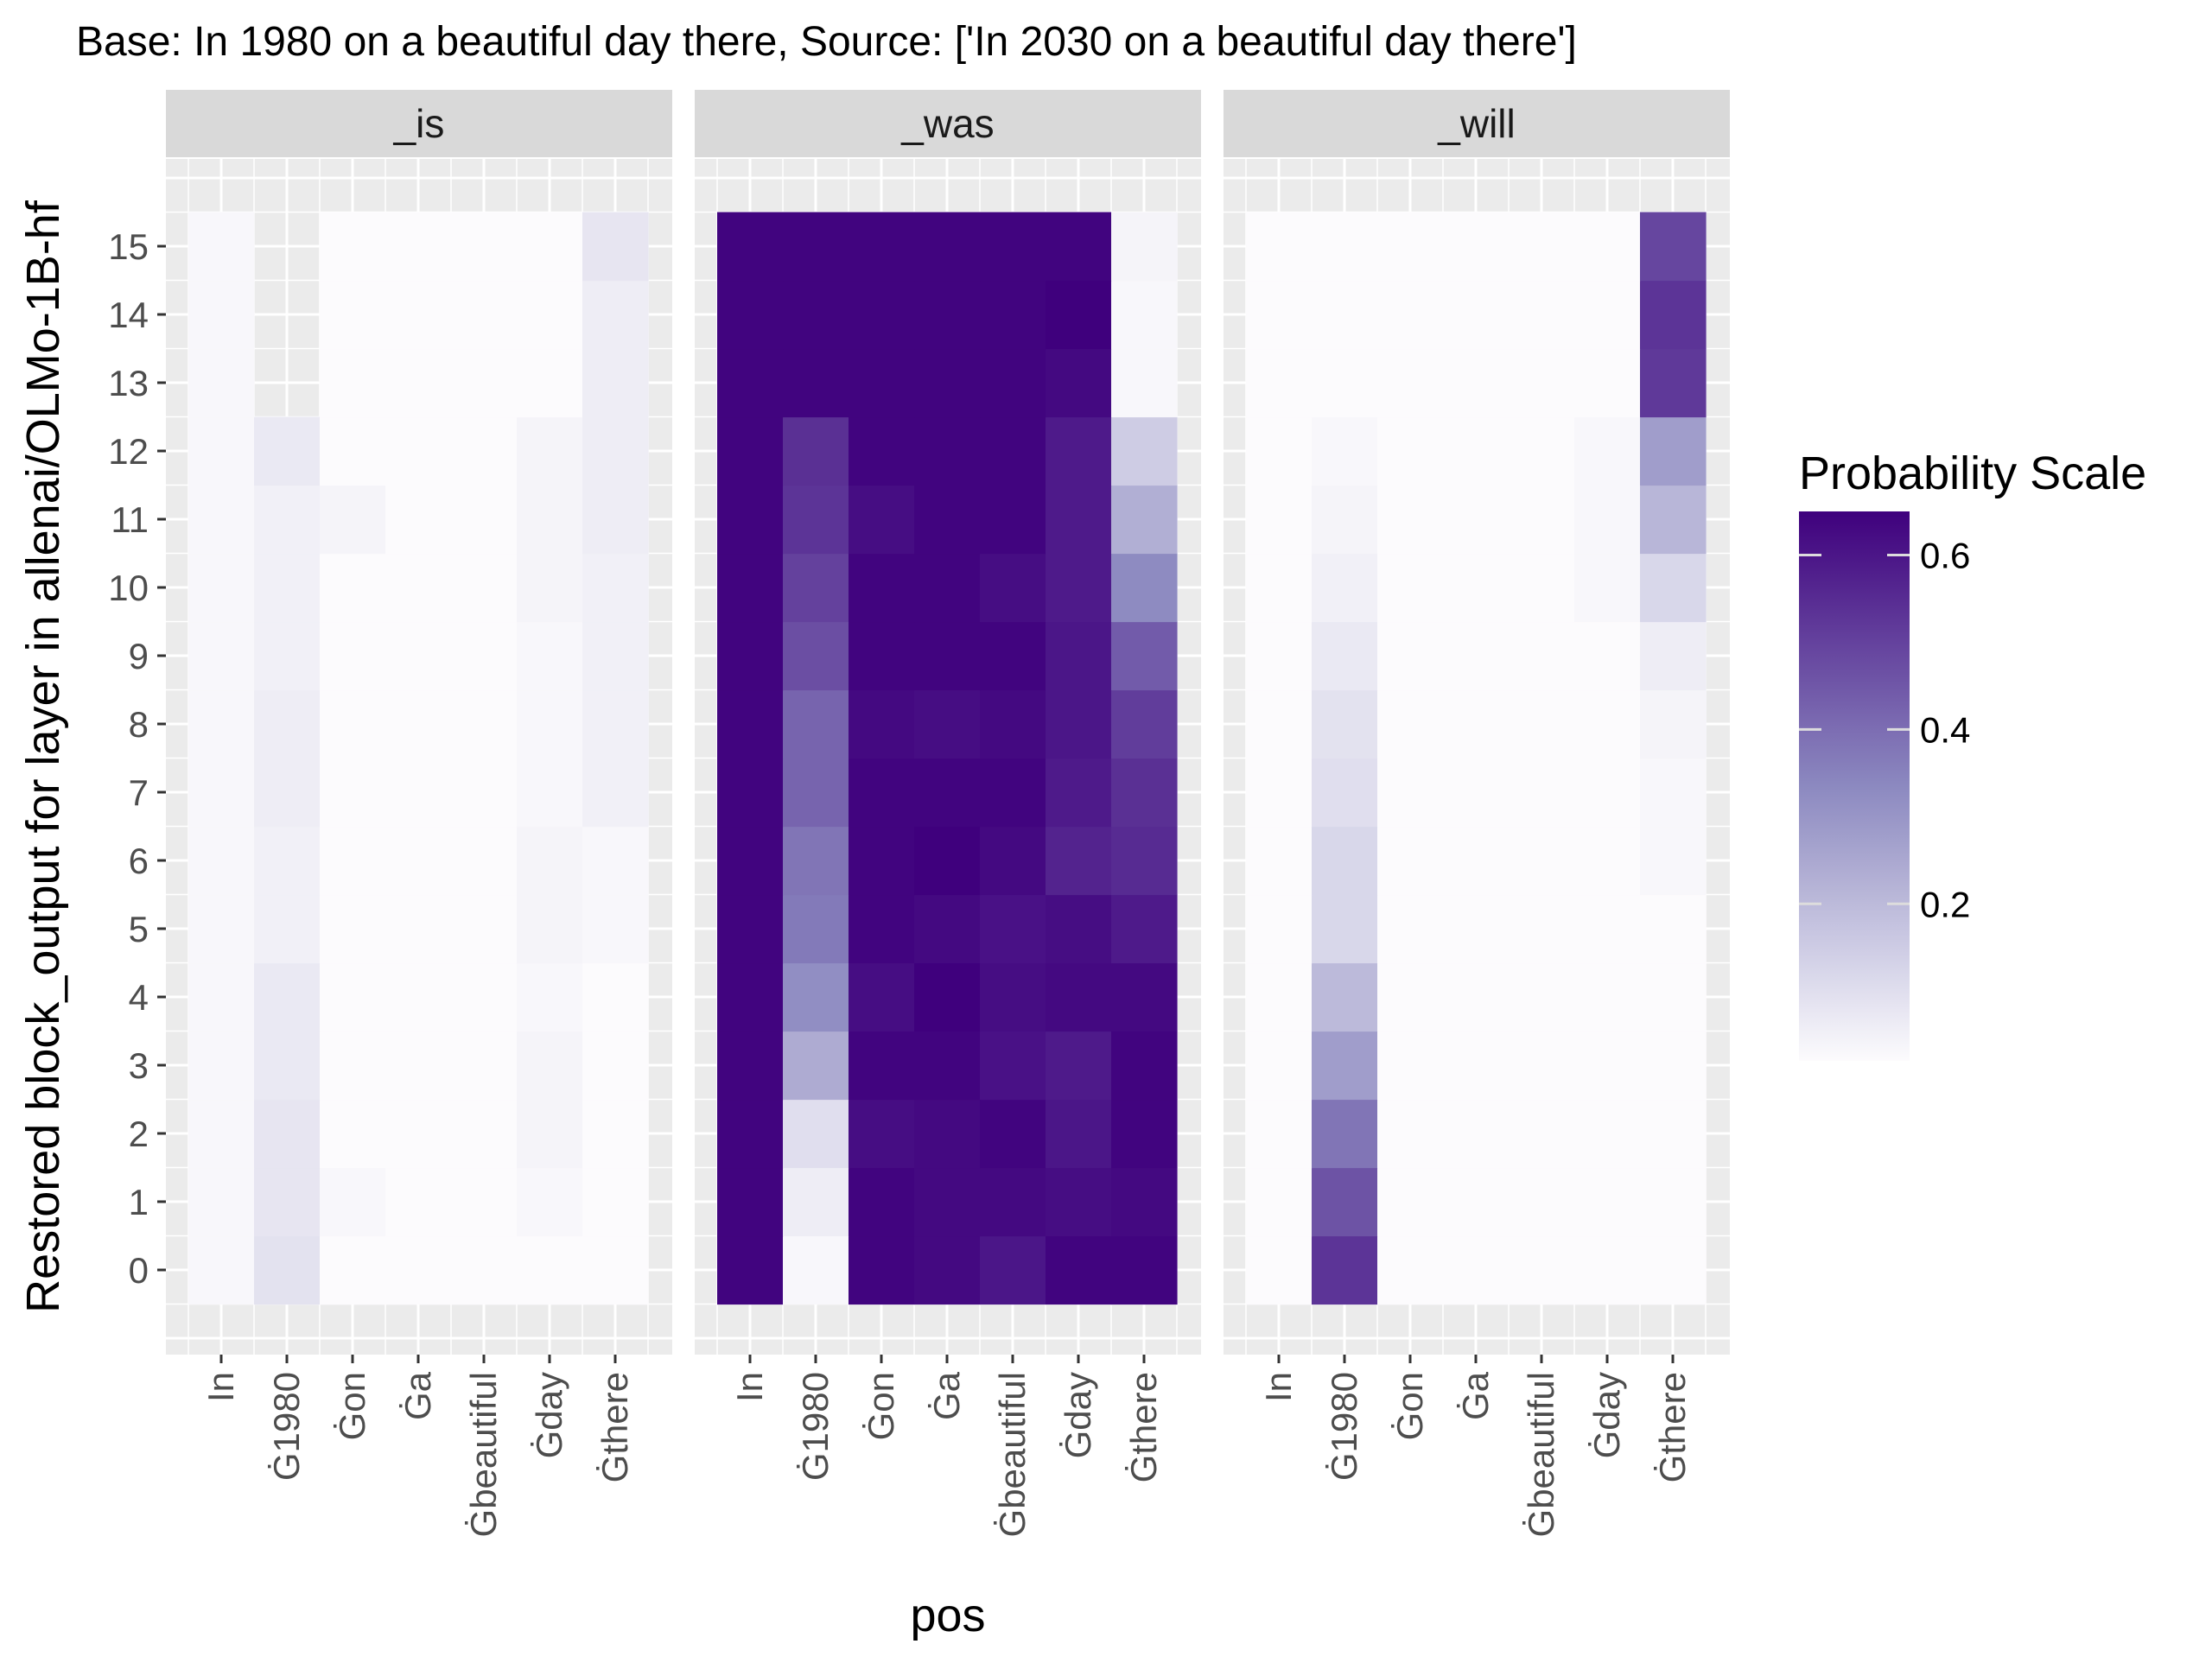 The image size is (2212, 1663). Describe the element at coordinates (483, 1455) in the screenshot. I see `x-tick-label: Ġbeautiful` at that location.